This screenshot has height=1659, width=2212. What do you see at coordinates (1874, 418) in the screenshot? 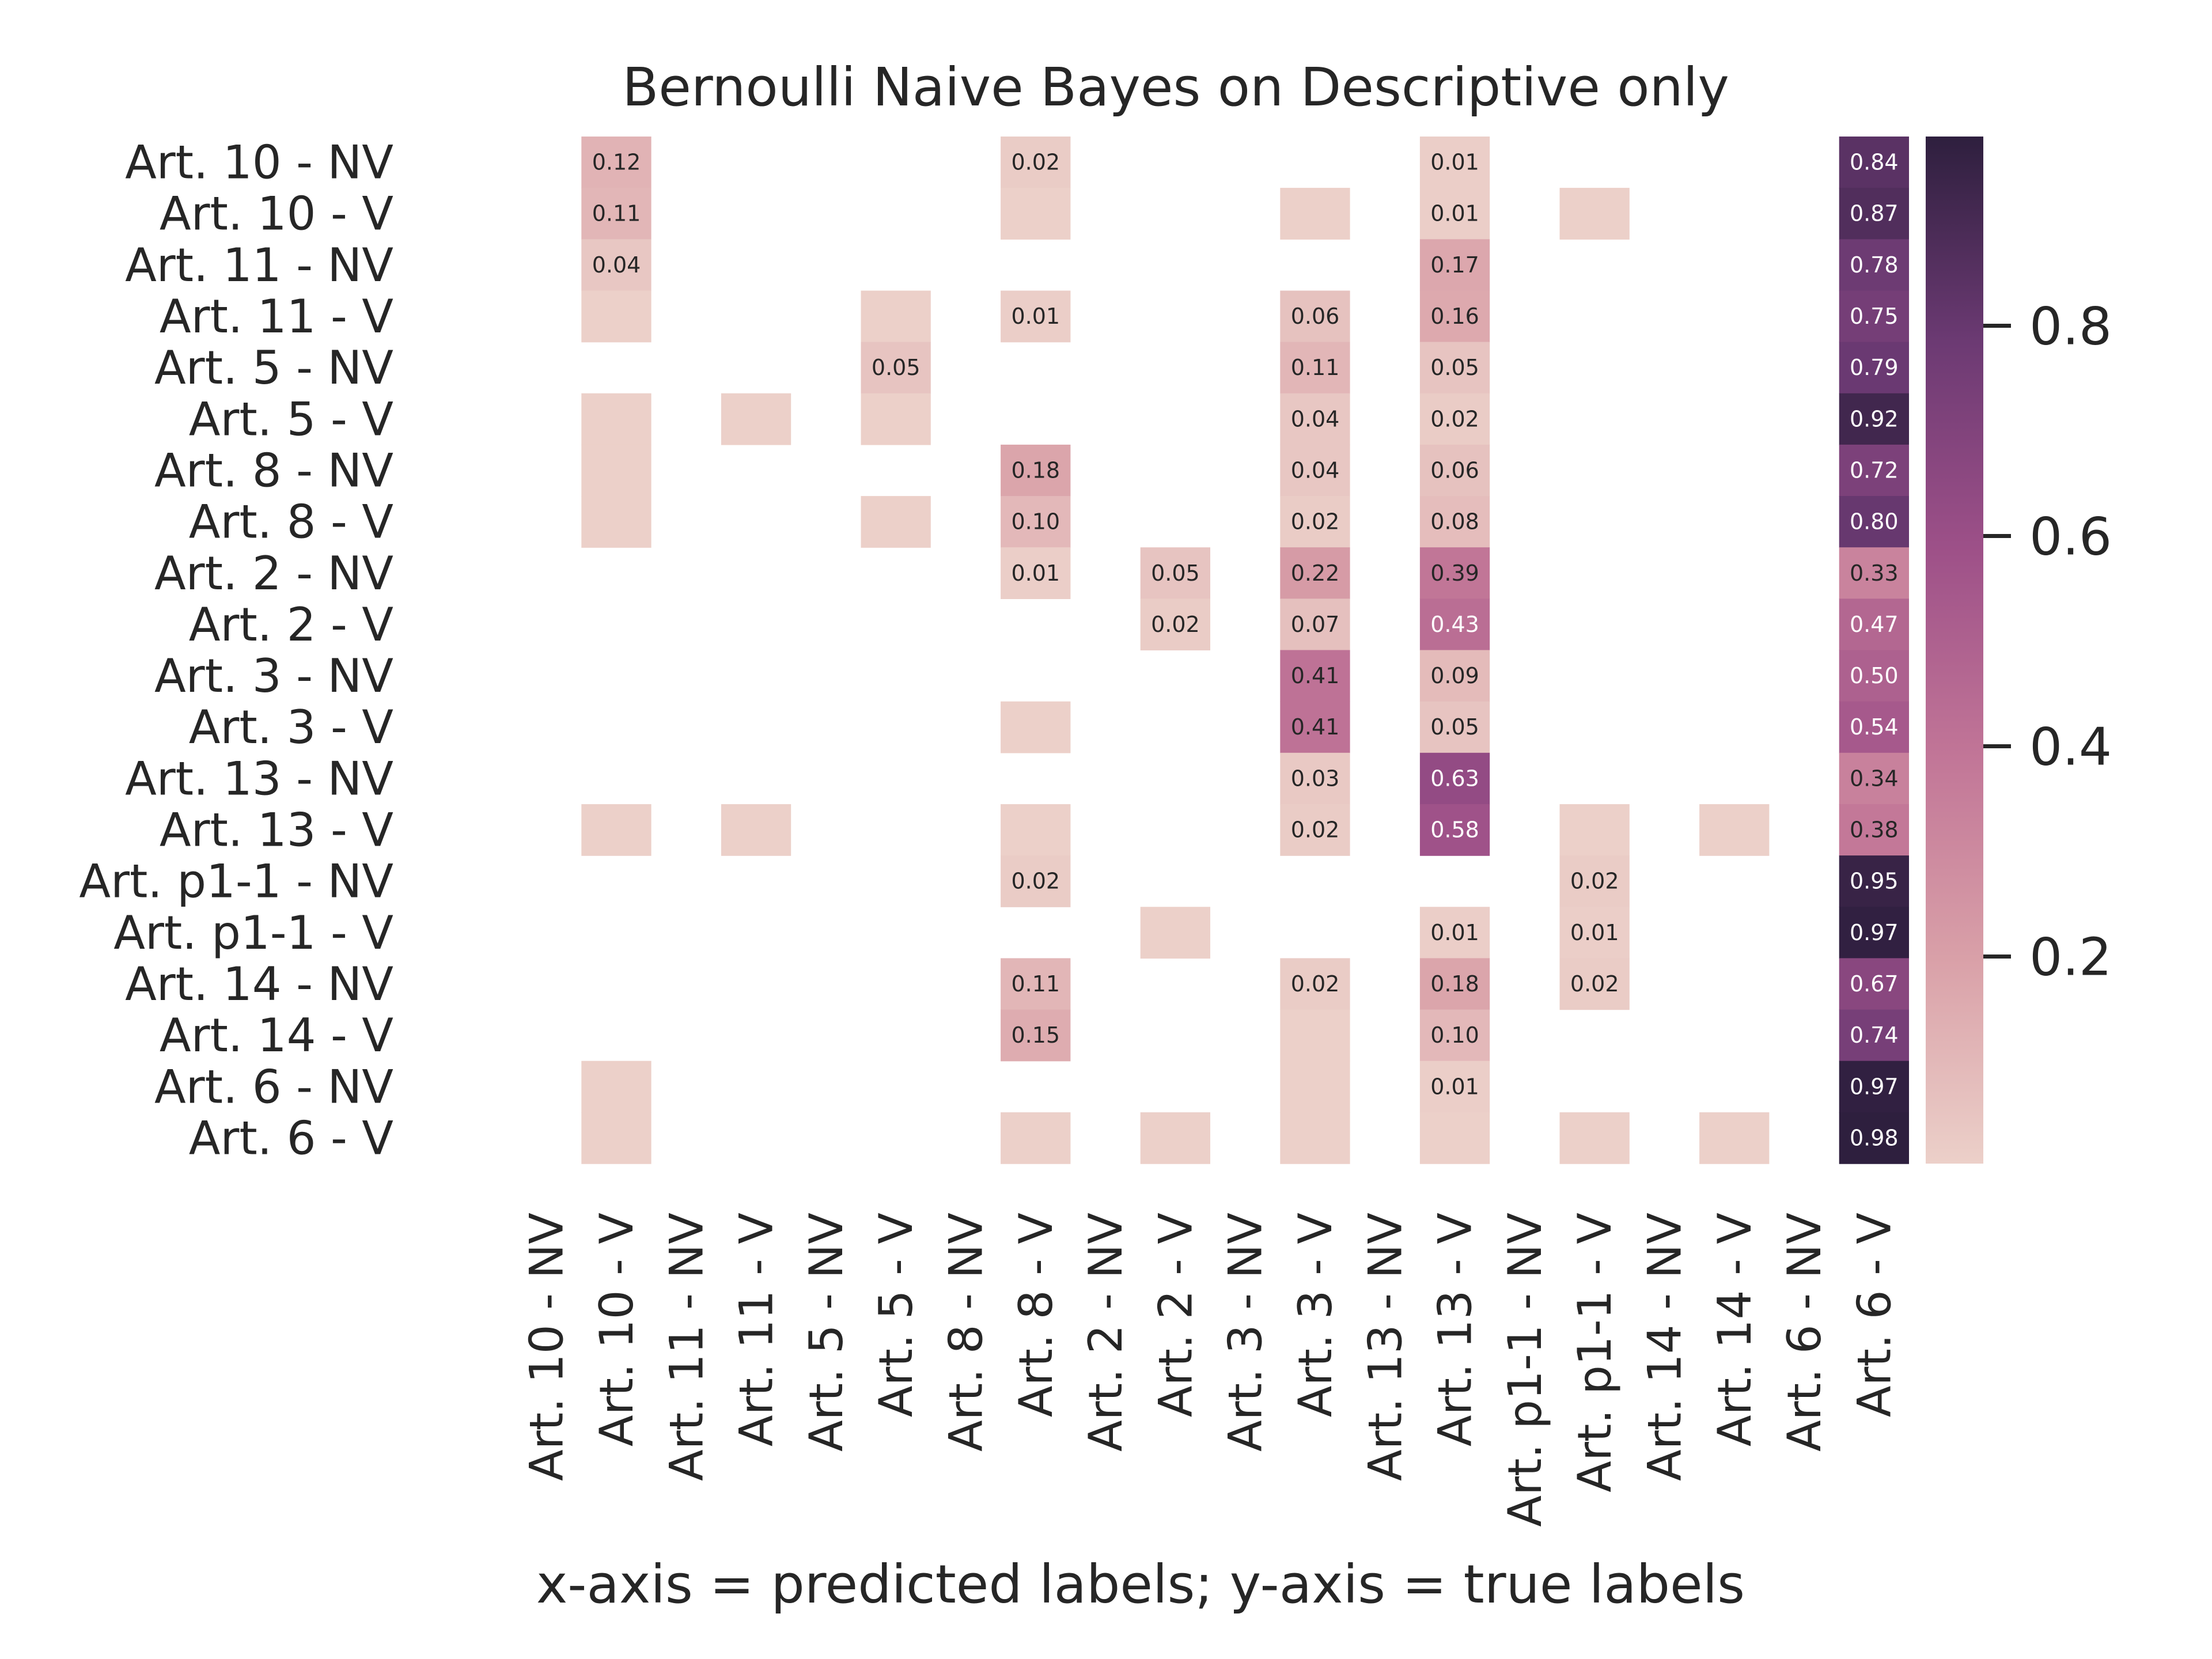
I see `cell-value-label: 0.92` at bounding box center [1874, 418].